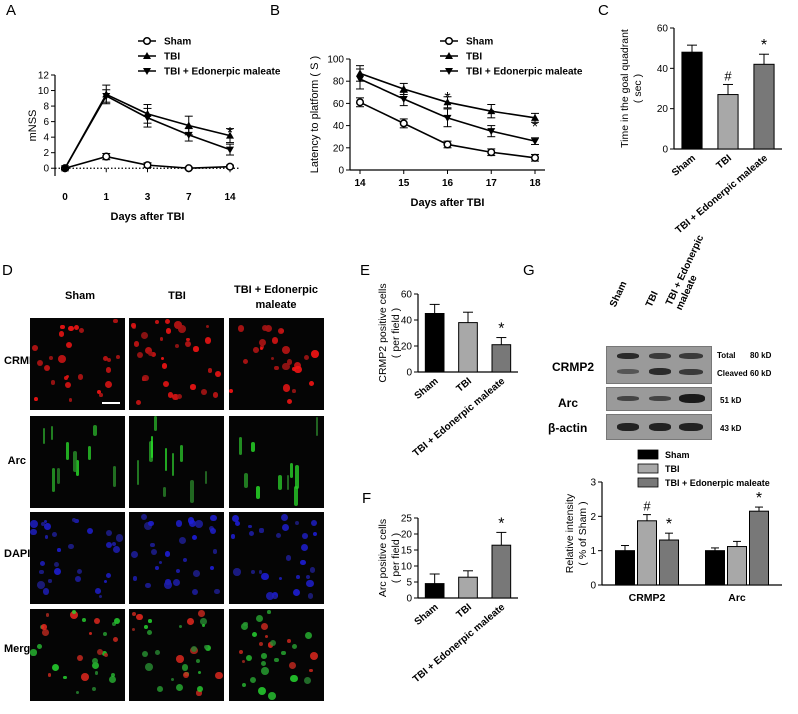 The image size is (798, 714). I want to click on panel-label-c: C, so click(603, 10).